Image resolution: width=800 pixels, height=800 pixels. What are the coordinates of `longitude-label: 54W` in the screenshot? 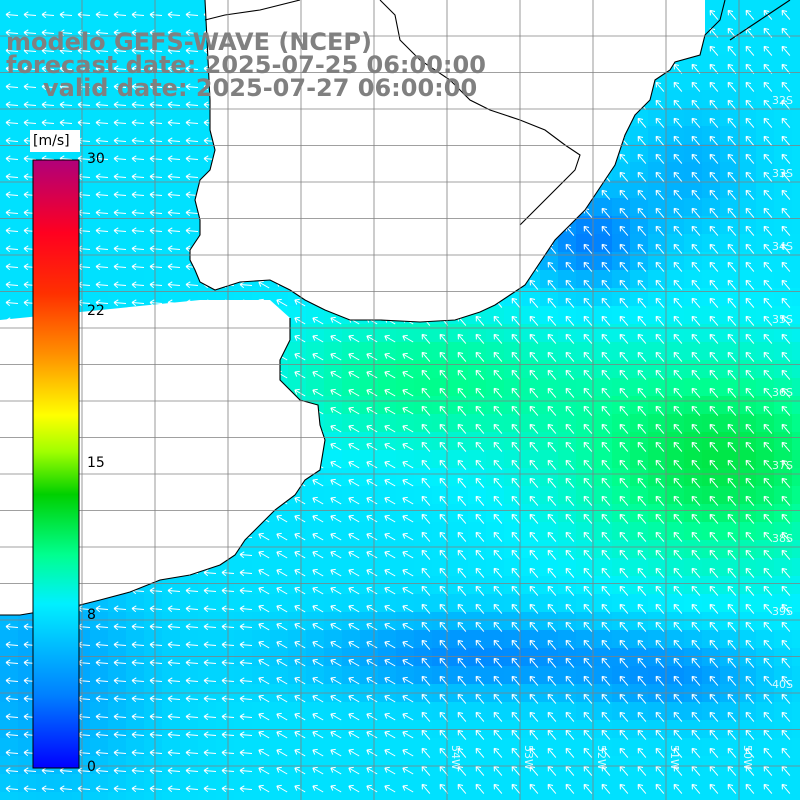 It's located at (455, 757).